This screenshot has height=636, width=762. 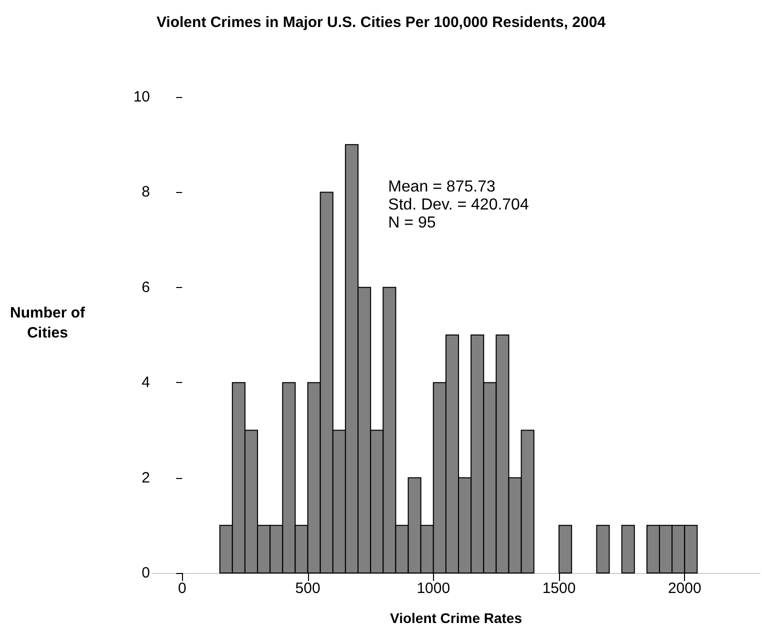 What do you see at coordinates (685, 588) in the screenshot?
I see `x-tick-label: 2000` at bounding box center [685, 588].